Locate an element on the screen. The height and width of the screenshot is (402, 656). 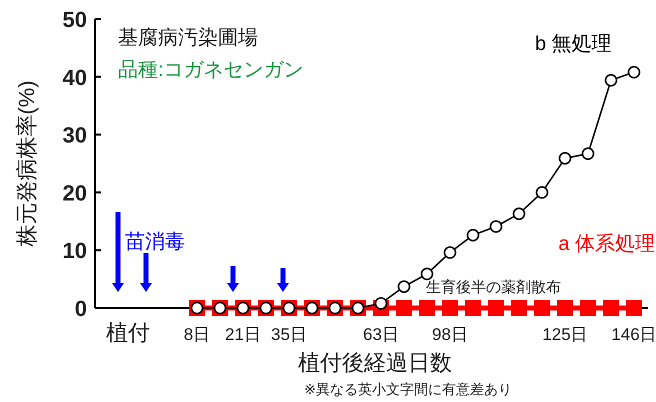
annotation: 生育後半の薬剤散布 is located at coordinates (493, 287).